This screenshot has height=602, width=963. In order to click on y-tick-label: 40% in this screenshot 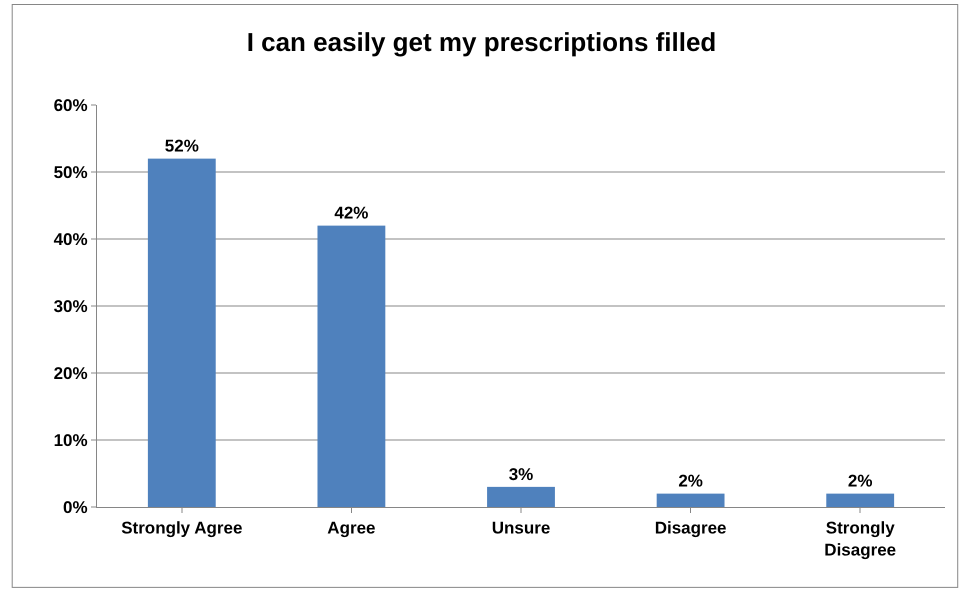, I will do `click(71, 239)`.